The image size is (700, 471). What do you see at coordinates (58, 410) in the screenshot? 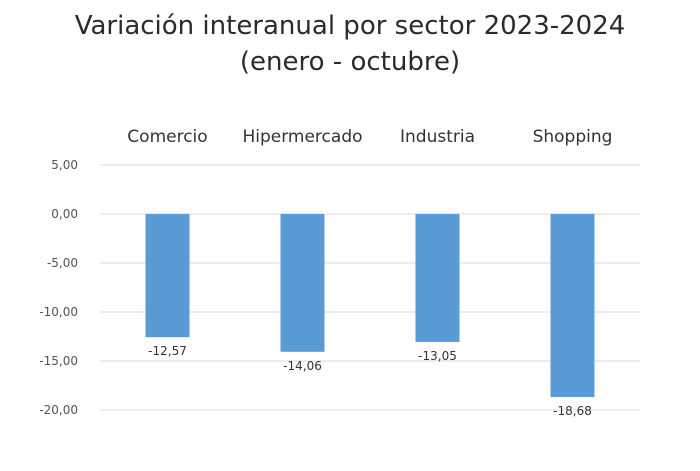
I see `y-tick-label: -20,00` at bounding box center [58, 410].